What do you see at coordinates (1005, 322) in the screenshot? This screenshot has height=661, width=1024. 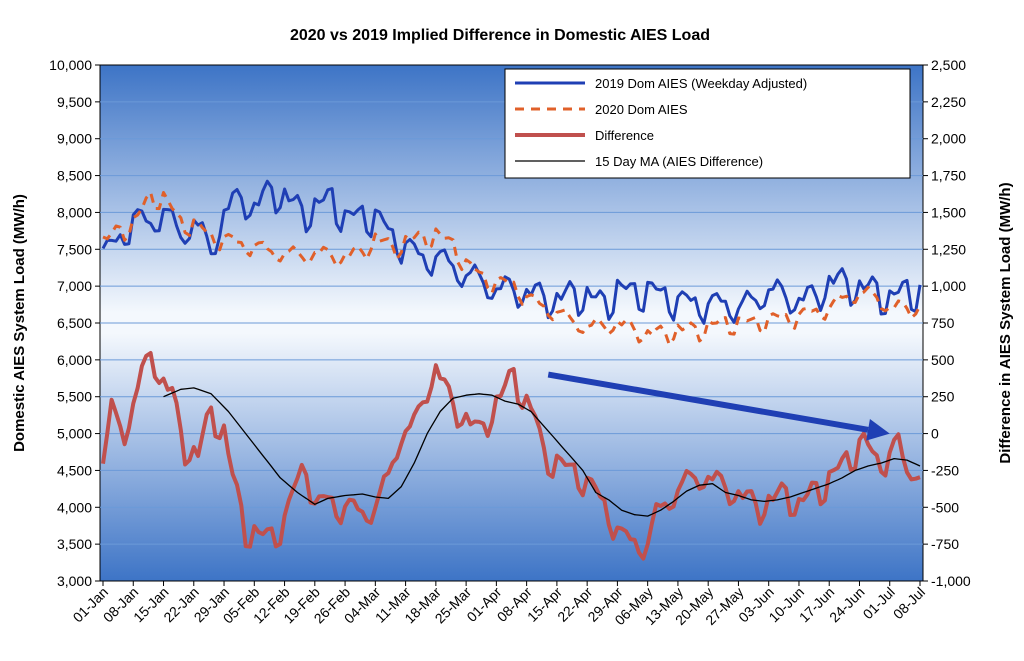 I see `y2-axis-title: Difference in AIES System Load (MW/h)` at bounding box center [1005, 322].